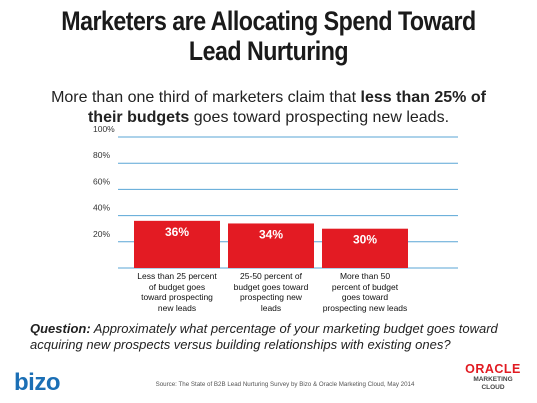  What do you see at coordinates (138, 117) in the screenshot?
I see `subtitle-bold-2: their budgets` at bounding box center [138, 117].